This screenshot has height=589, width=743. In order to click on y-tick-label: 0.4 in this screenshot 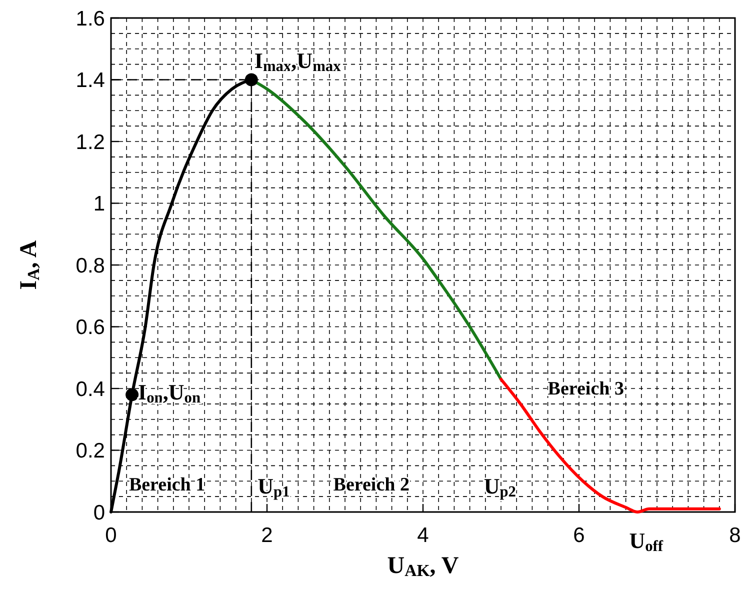, I will do `click(91, 389)`.